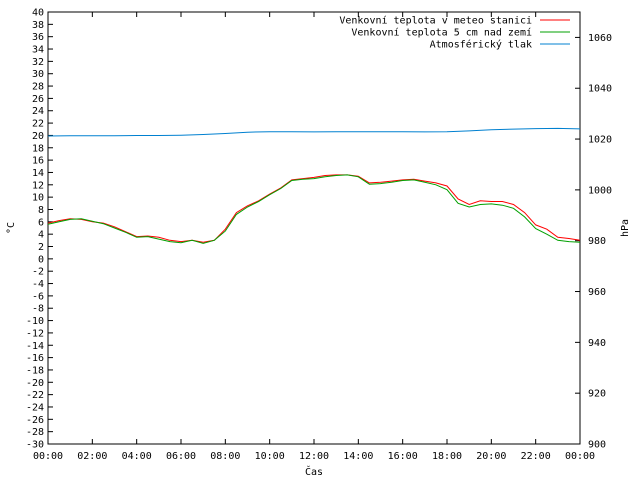 The width and height of the screenshot is (640, 480). I want to click on y-tick-label: -18, so click(35, 370).